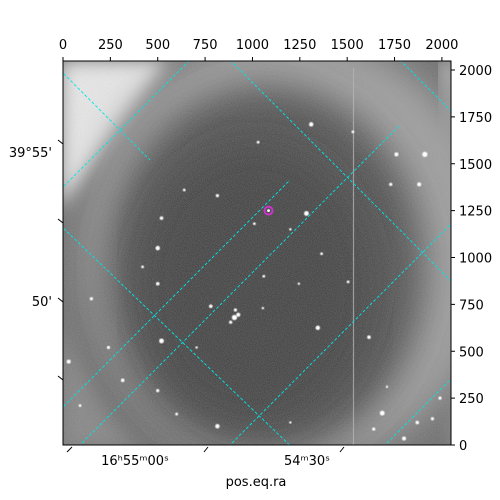 This screenshot has height=500, width=500. Describe the element at coordinates (394, 45) in the screenshot. I see `x-tick-label: 1750` at that location.